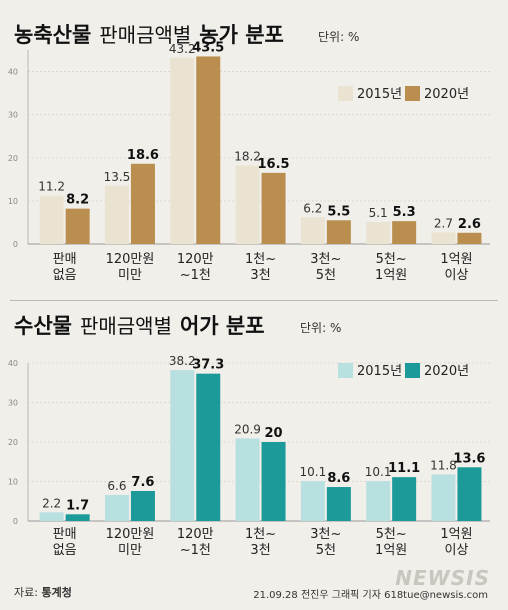 This screenshot has width=508, height=610. What do you see at coordinates (130, 275) in the screenshot?
I see `chart1-category-label: 미만` at bounding box center [130, 275].